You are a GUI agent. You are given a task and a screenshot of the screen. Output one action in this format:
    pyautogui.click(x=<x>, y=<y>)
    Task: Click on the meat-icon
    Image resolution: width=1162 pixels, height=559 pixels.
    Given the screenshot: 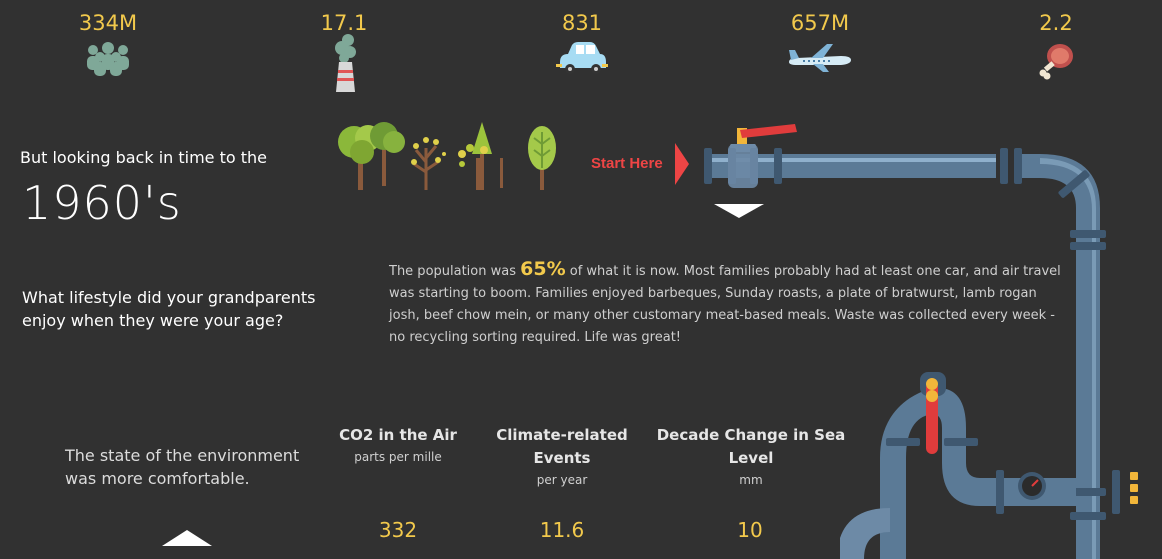 What is the action you would take?
    pyautogui.click(x=1056, y=62)
    